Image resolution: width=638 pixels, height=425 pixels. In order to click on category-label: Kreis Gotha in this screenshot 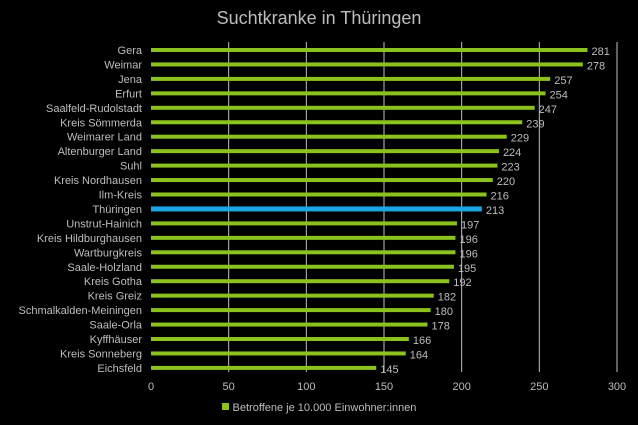, I will do `click(113, 282)`.